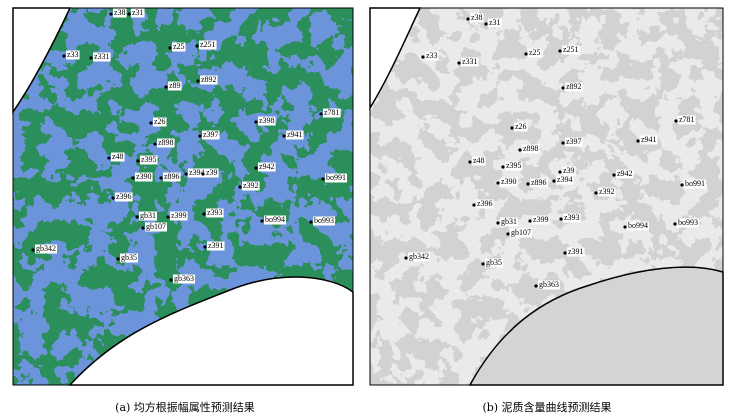  What do you see at coordinates (265, 167) in the screenshot?
I see `well: z942` at bounding box center [265, 167].